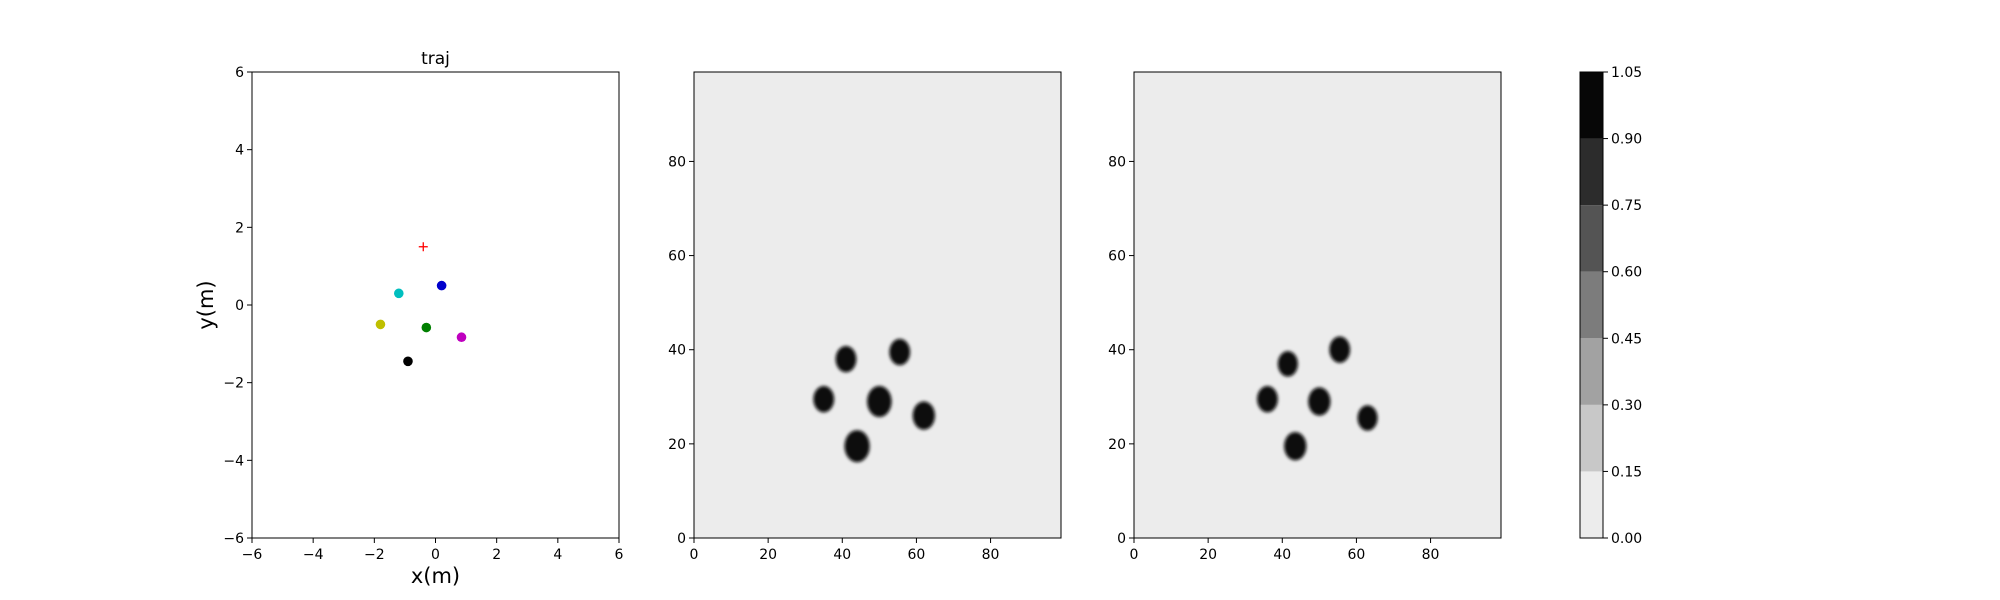 The height and width of the screenshot is (600, 2000). Describe the element at coordinates (1626, 472) in the screenshot. I see `colorbar-tick-label: 0.15` at that location.